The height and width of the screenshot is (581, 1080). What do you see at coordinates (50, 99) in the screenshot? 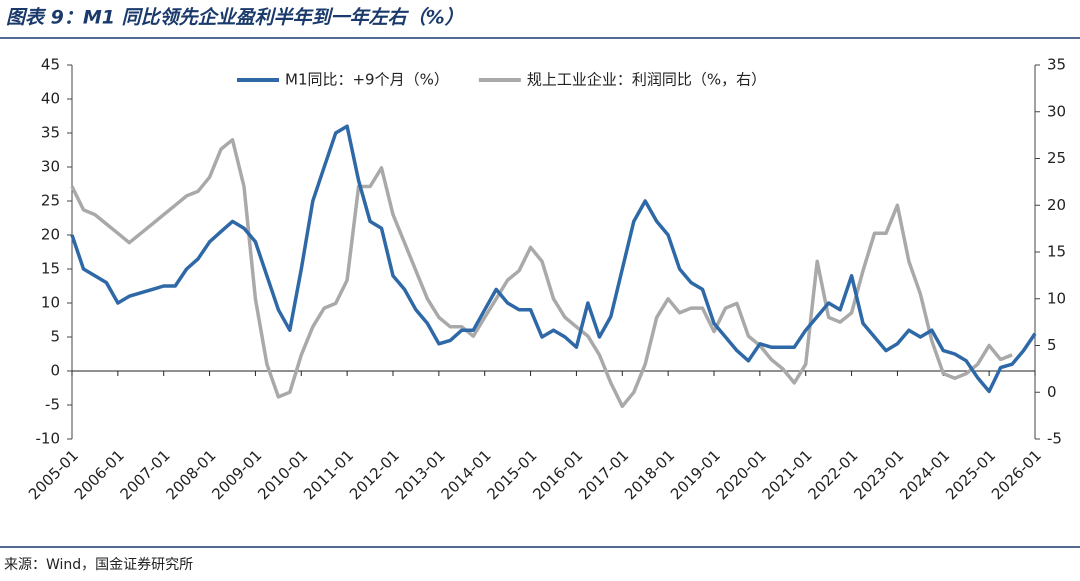
I see `y-tick-label: 40` at bounding box center [50, 99].